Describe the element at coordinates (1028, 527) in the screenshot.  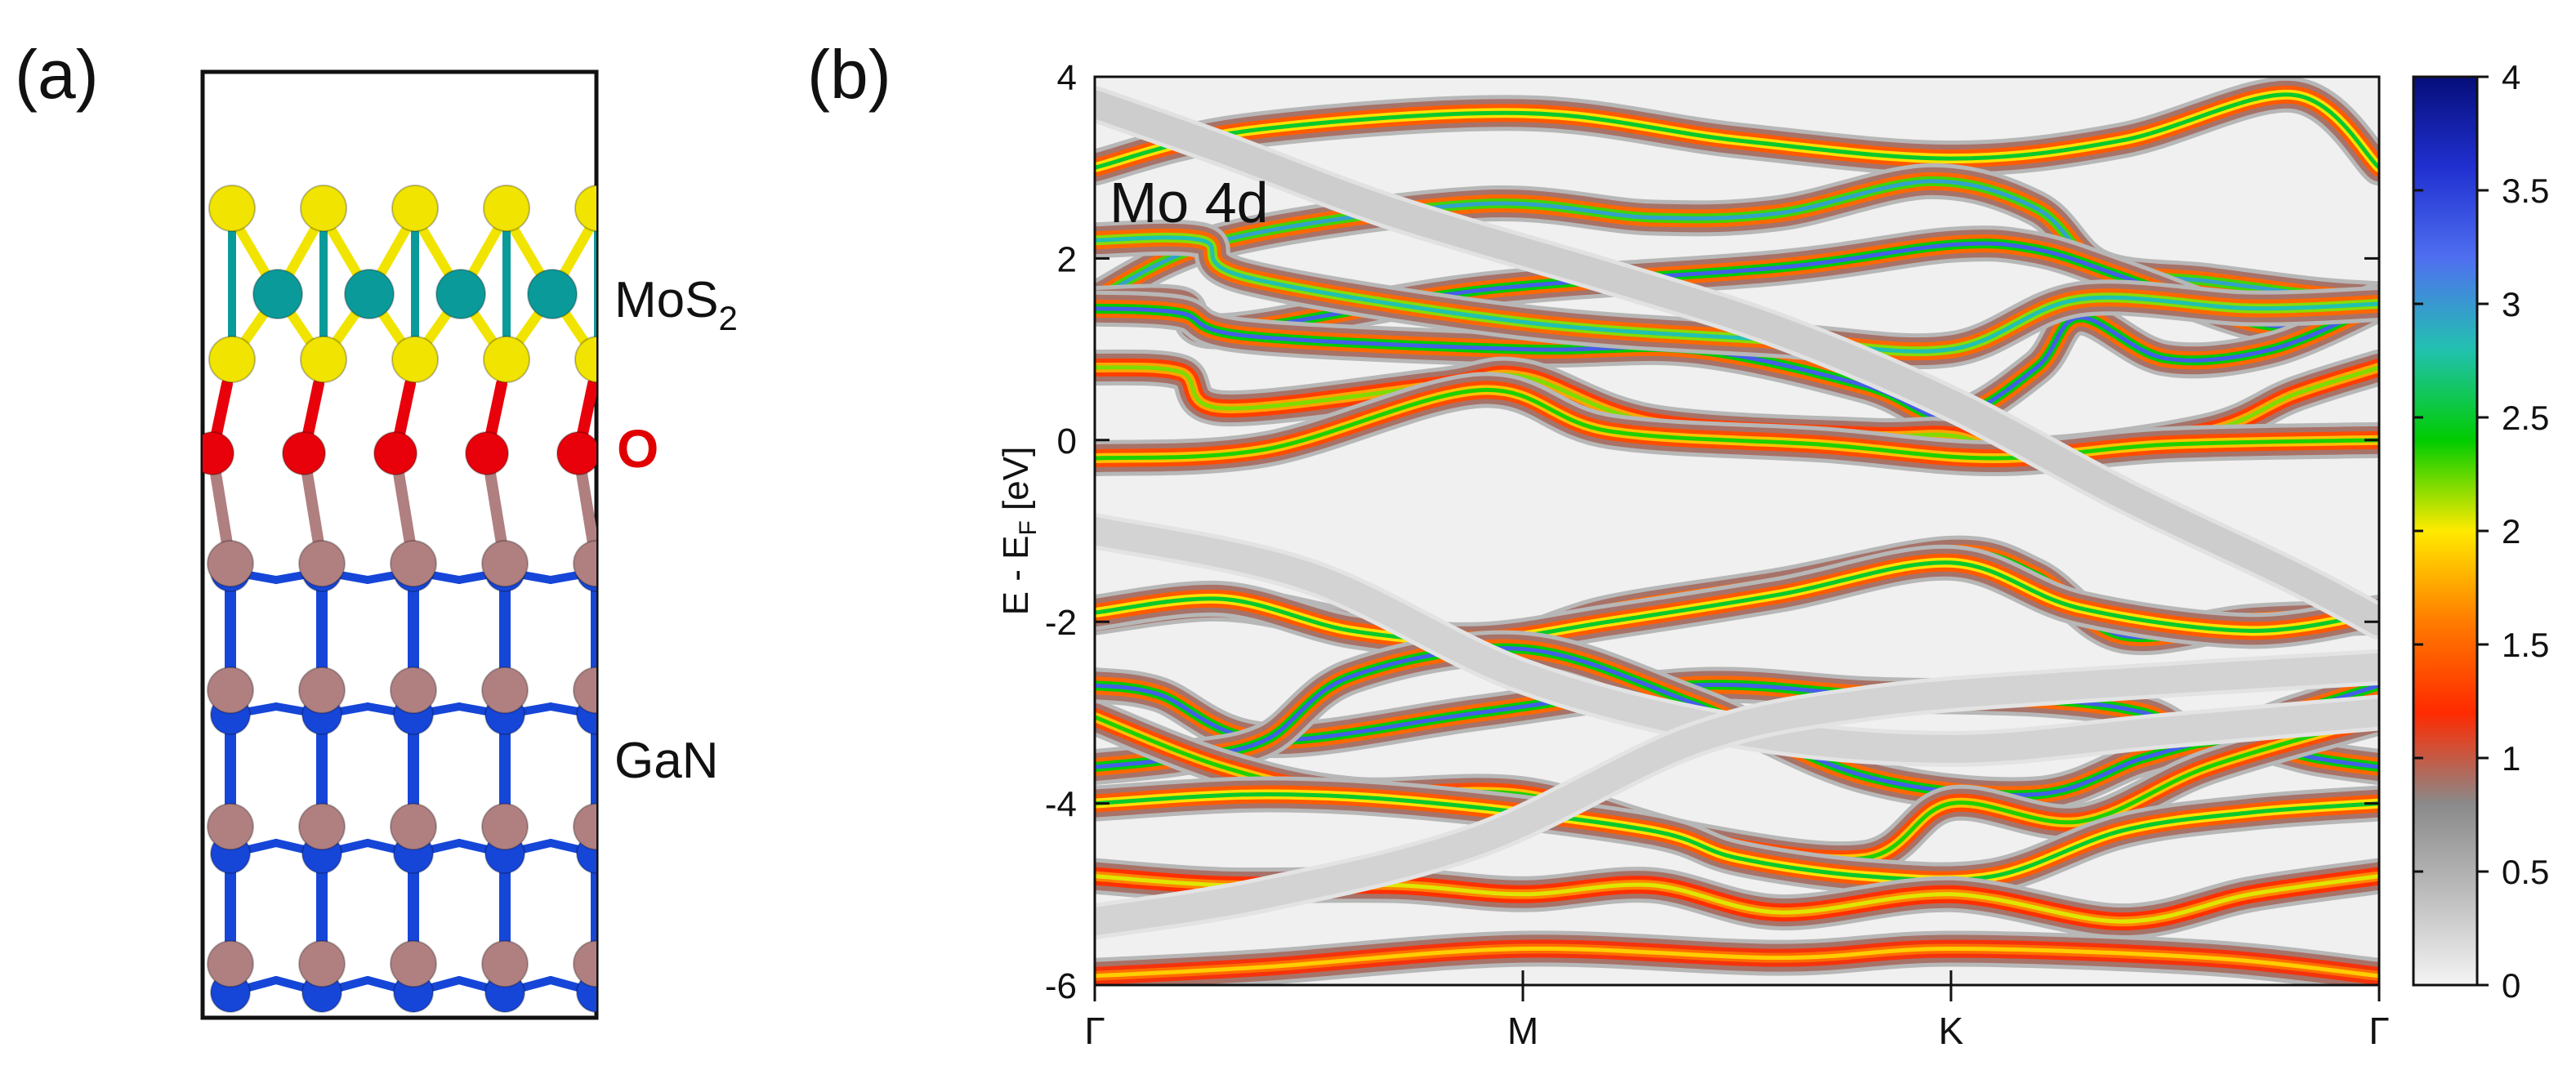
I see `y-axis-label-subscript: F` at that location.